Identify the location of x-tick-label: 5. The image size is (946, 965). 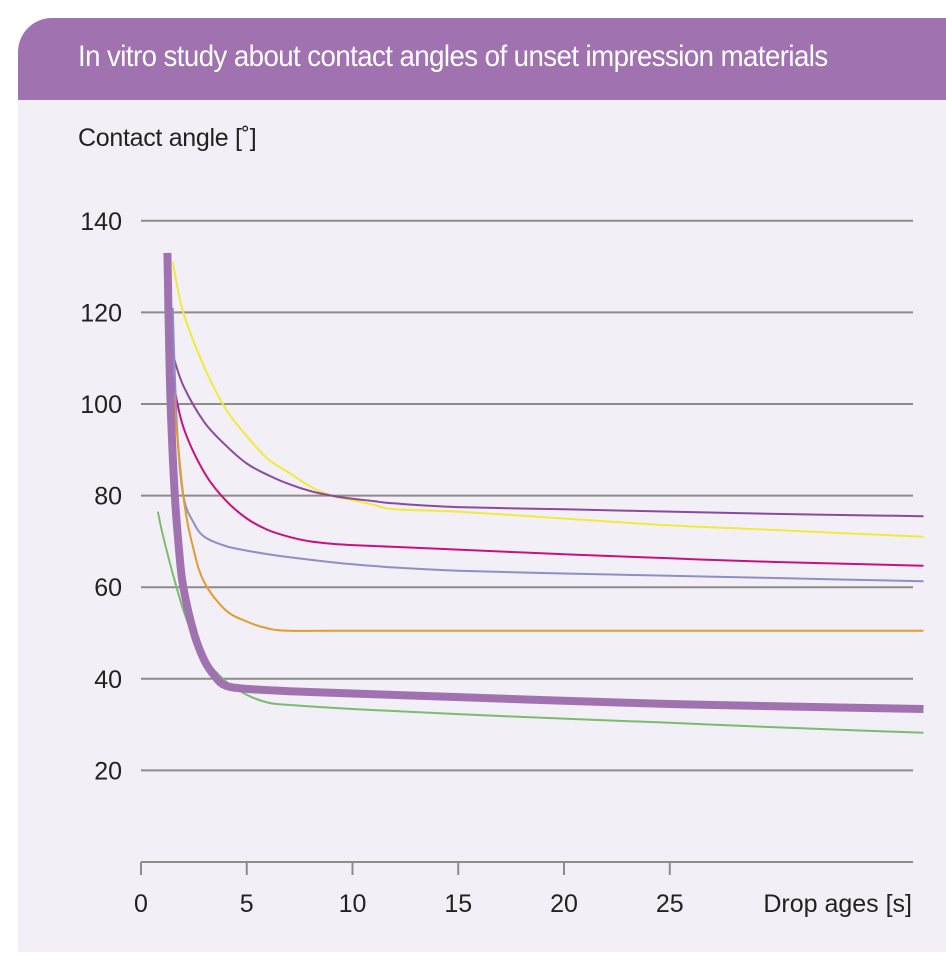
(247, 904).